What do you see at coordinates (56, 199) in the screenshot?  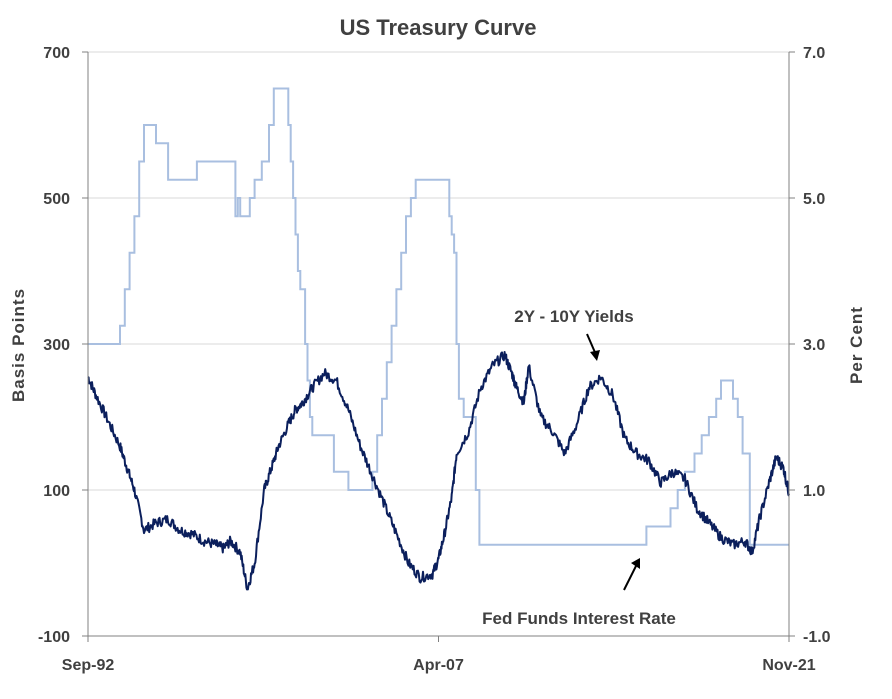 I see `left-tick-label: 500` at bounding box center [56, 199].